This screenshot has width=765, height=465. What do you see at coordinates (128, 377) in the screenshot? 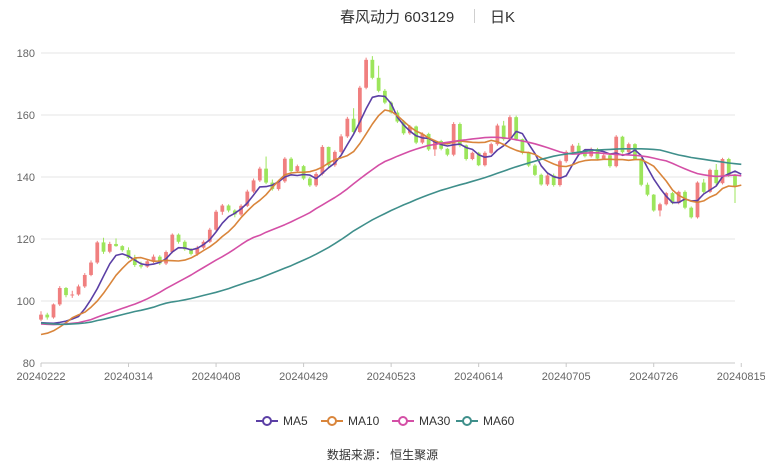
I see `x-tick-label: 20240314` at bounding box center [128, 377].